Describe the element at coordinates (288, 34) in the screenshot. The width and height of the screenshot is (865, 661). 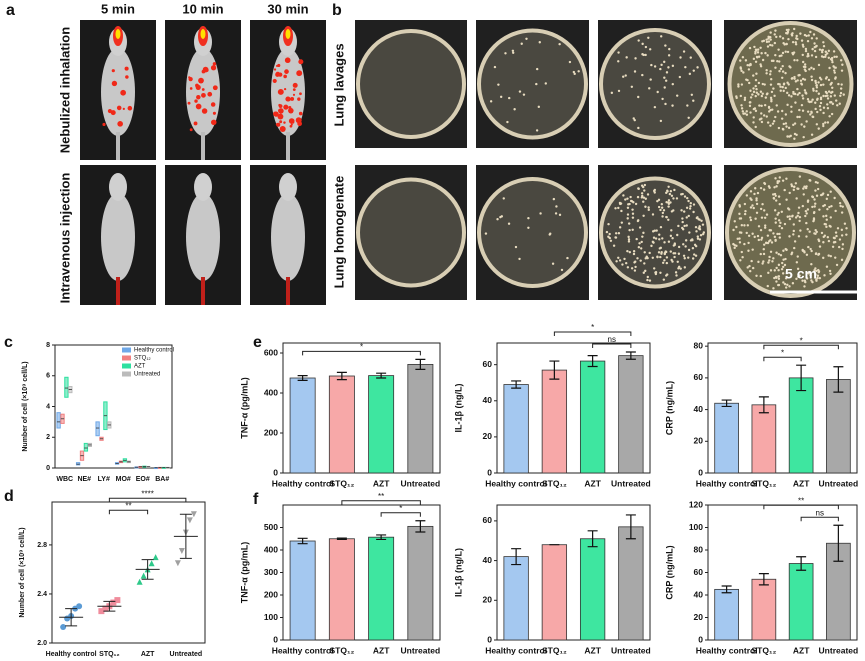
I see `signal-core` at that location.